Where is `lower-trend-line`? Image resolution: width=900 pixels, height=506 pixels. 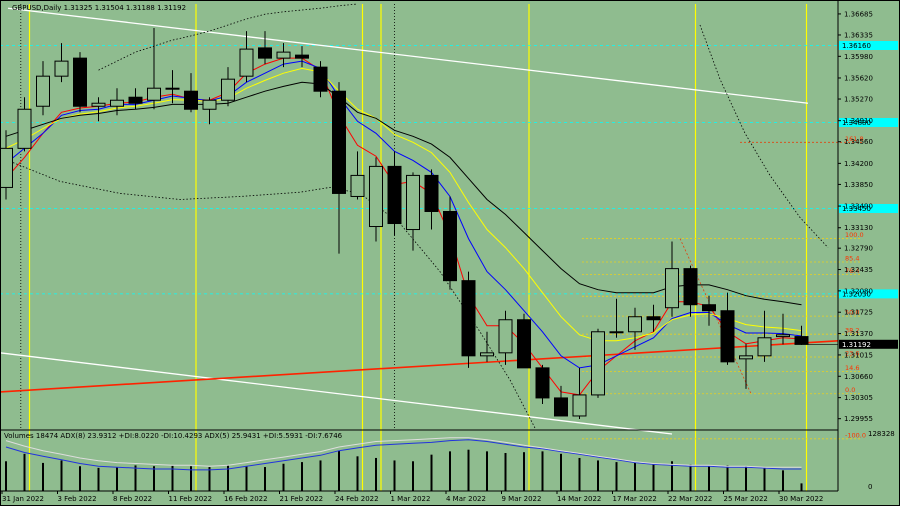
lower-trend-line is located at coordinates (336, 393).